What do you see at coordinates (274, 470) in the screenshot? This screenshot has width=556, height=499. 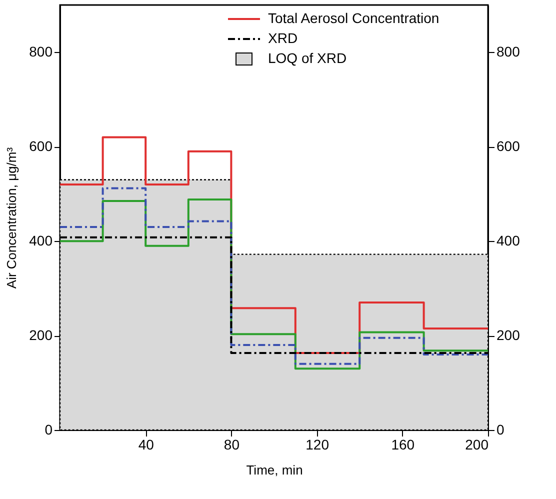 I see `x-axis-title: Time, min` at bounding box center [274, 470].